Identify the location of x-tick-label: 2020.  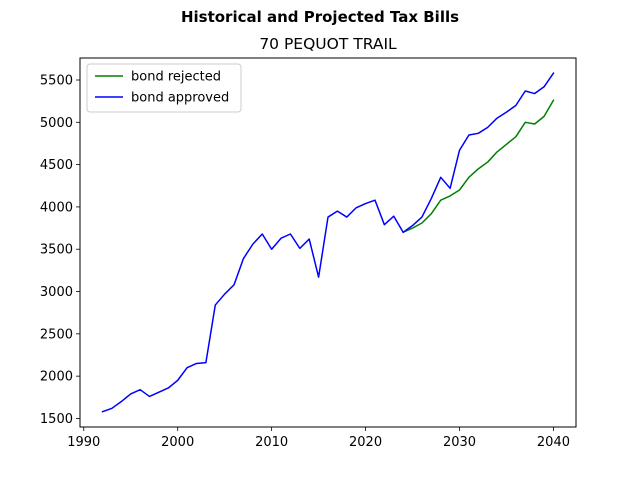
(365, 442).